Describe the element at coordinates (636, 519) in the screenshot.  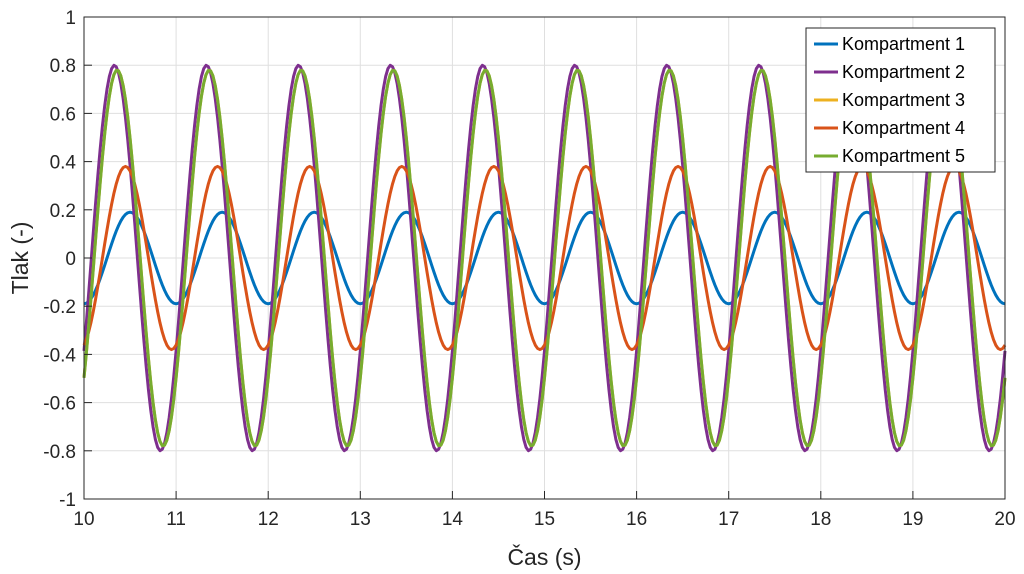
I see `x-tick-label: 16` at that location.